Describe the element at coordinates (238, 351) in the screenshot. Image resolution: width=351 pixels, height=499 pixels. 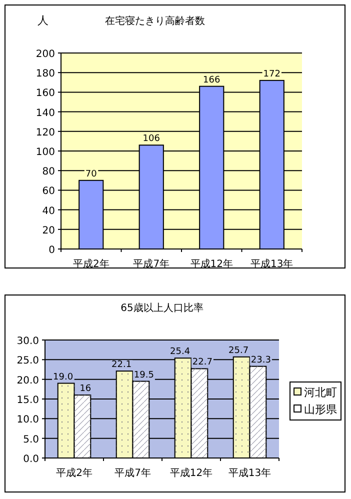
I see `data-label: 25.7` at that location.